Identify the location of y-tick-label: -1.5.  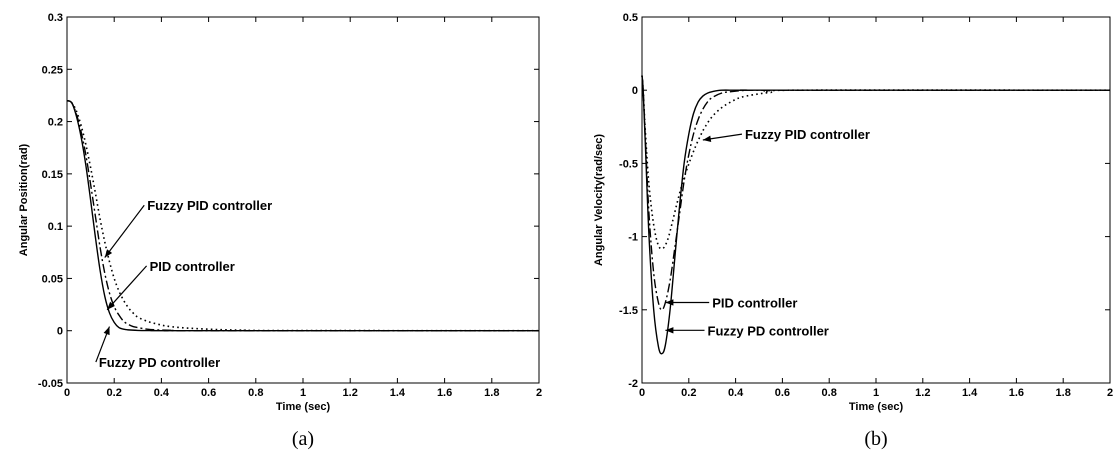
(628, 311).